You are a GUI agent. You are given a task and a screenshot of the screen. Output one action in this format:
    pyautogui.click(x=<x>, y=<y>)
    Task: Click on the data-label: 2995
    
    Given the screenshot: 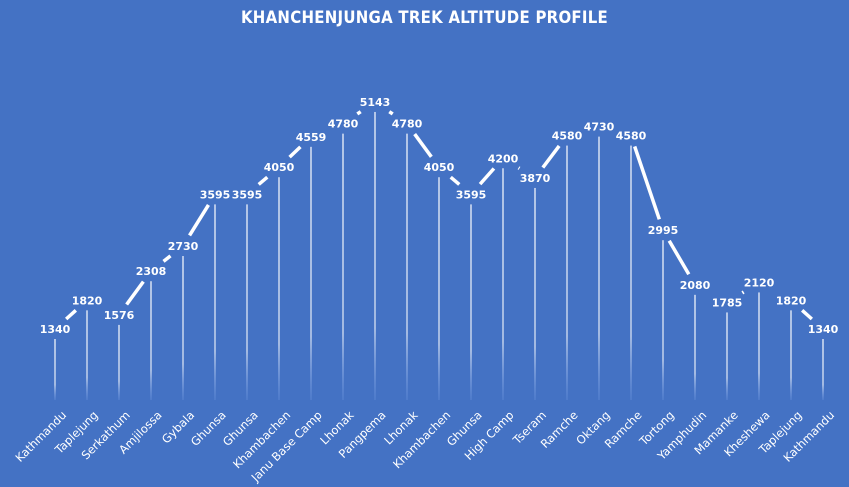 What is the action you would take?
    pyautogui.click(x=663, y=230)
    